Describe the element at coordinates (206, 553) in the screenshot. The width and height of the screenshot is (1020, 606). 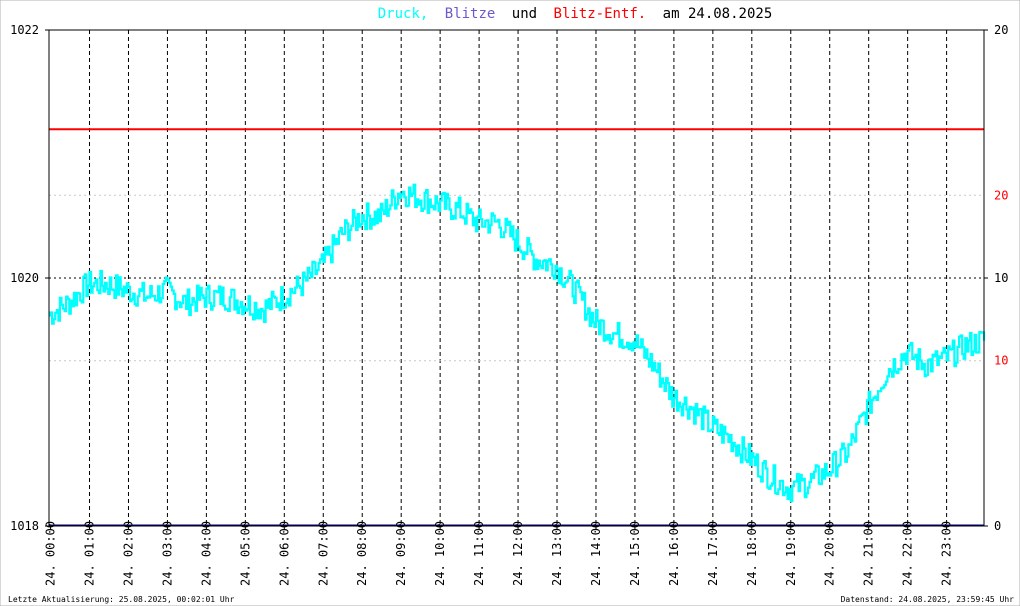
I see `x-tick-label: 24. 04:00` at that location.